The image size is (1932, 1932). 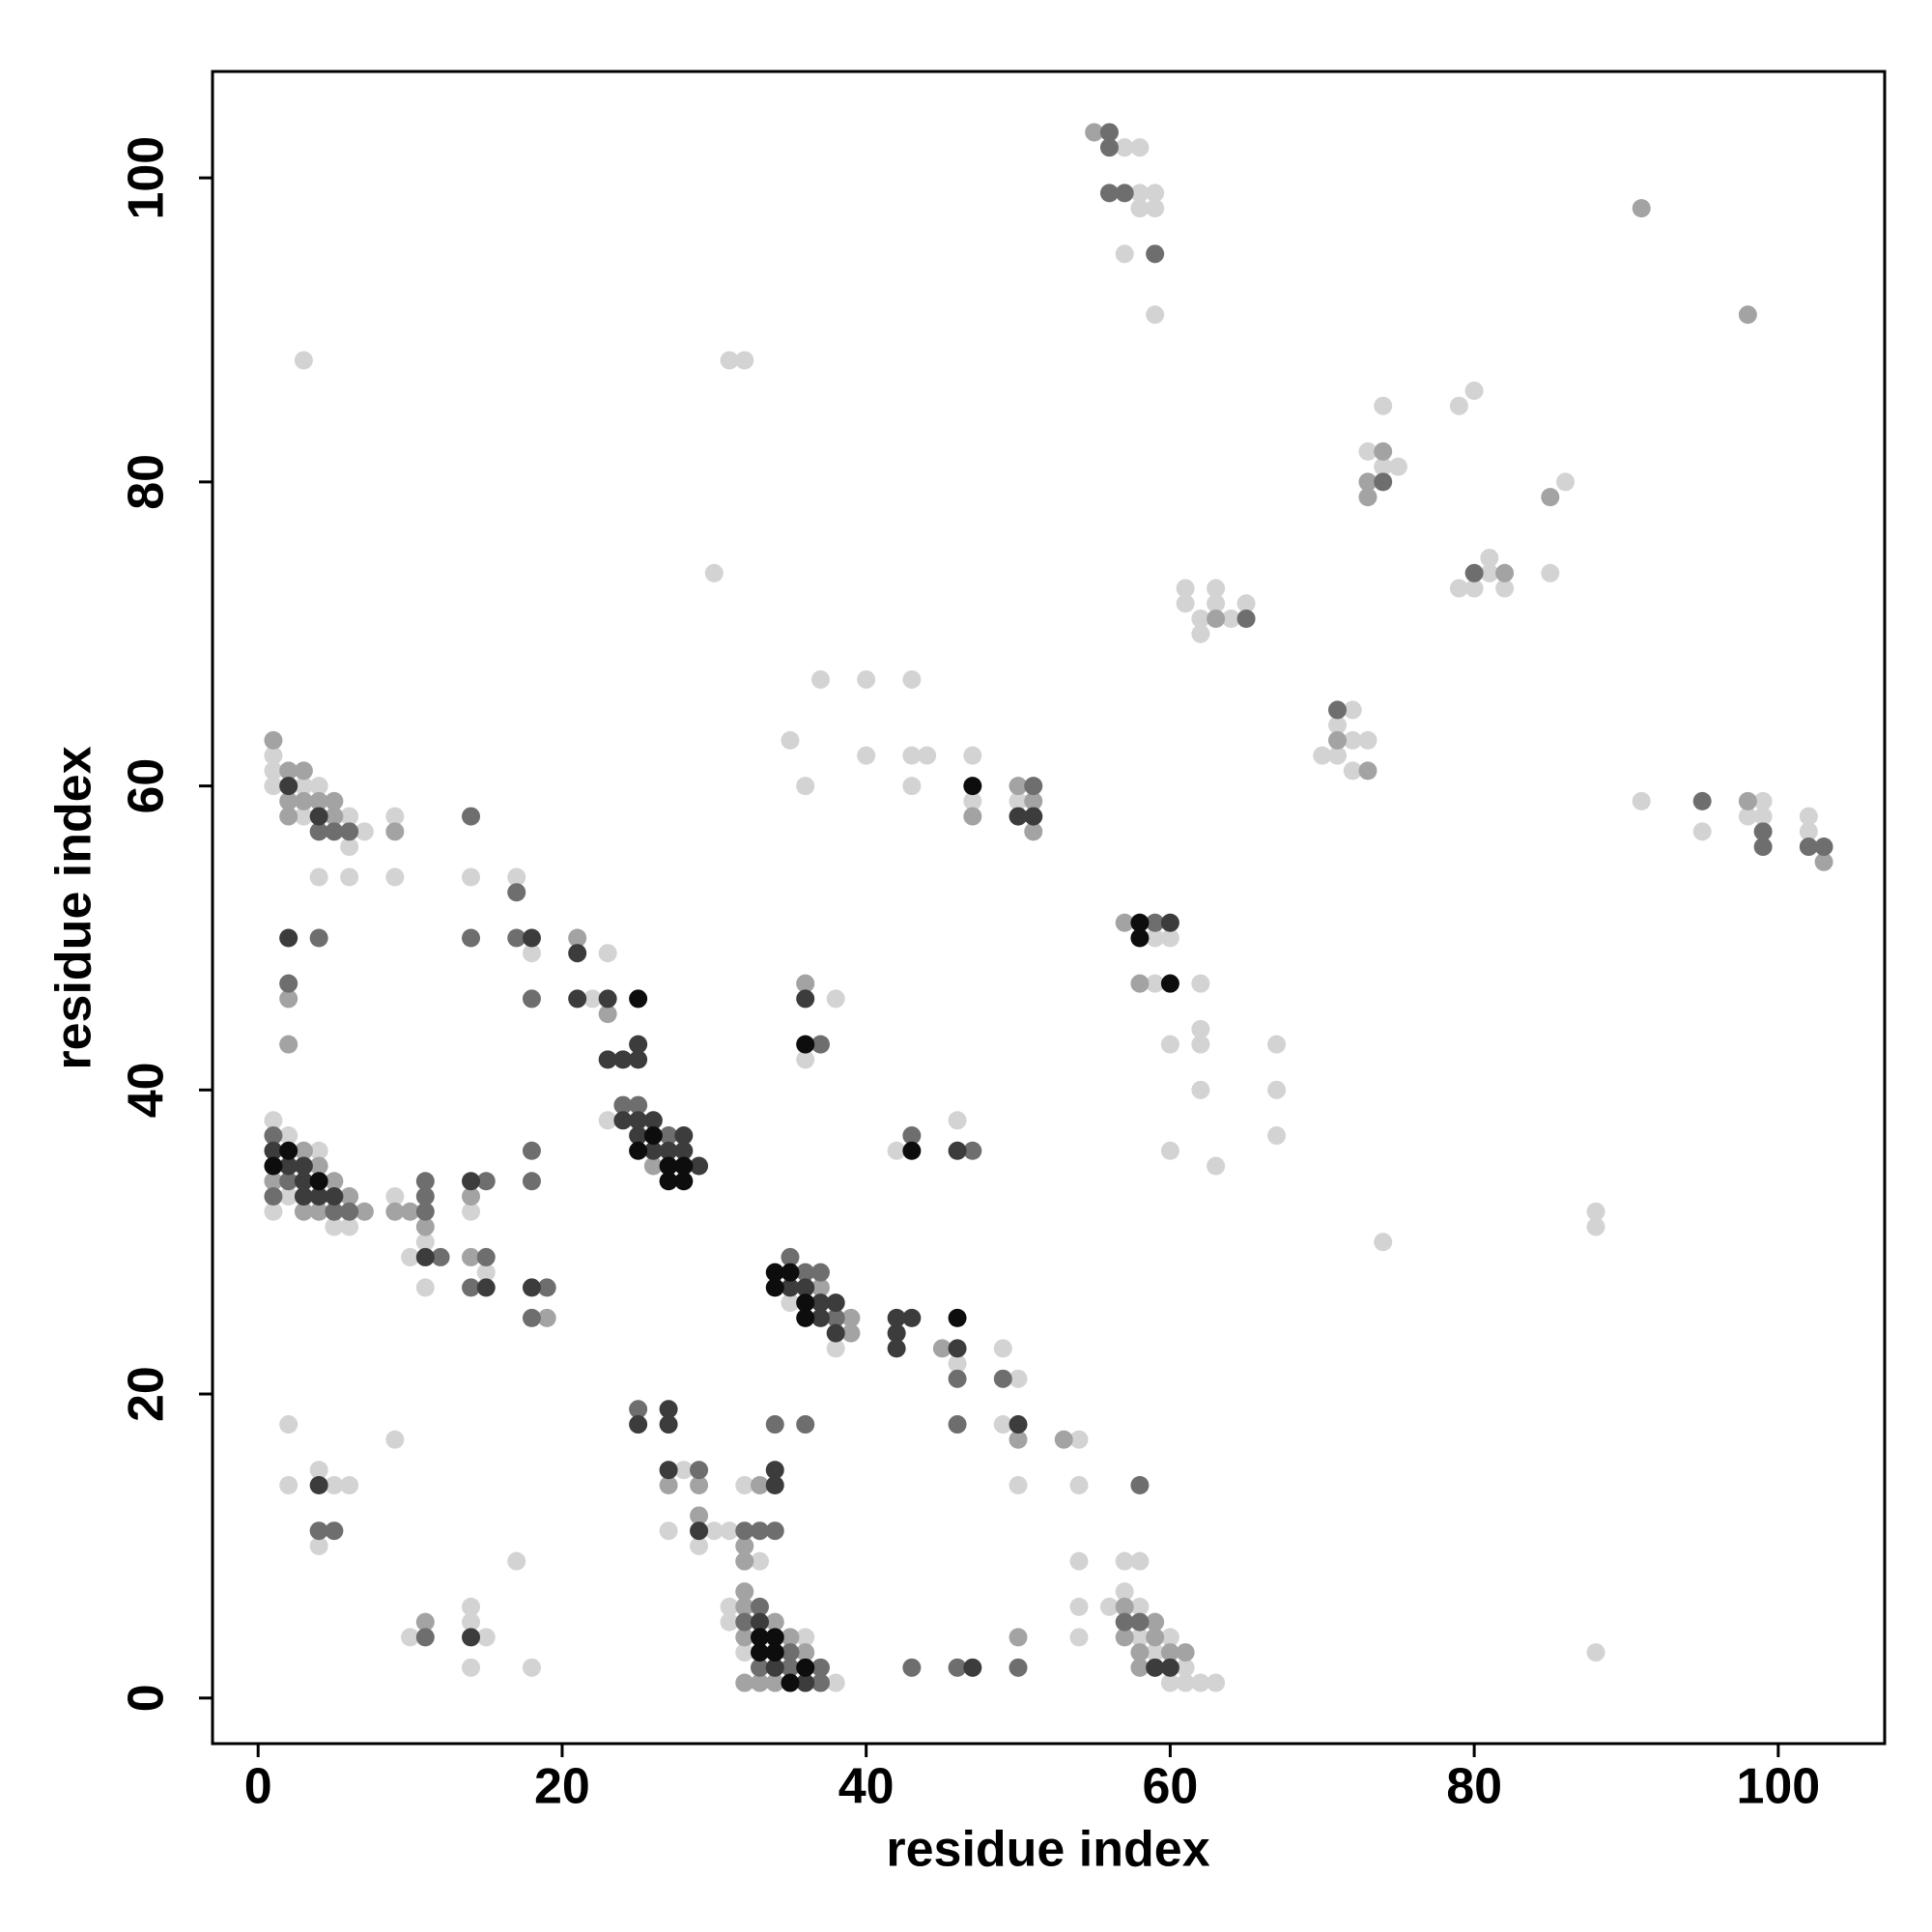 What do you see at coordinates (1170, 1787) in the screenshot?
I see `x-tick-label: 60` at bounding box center [1170, 1787].